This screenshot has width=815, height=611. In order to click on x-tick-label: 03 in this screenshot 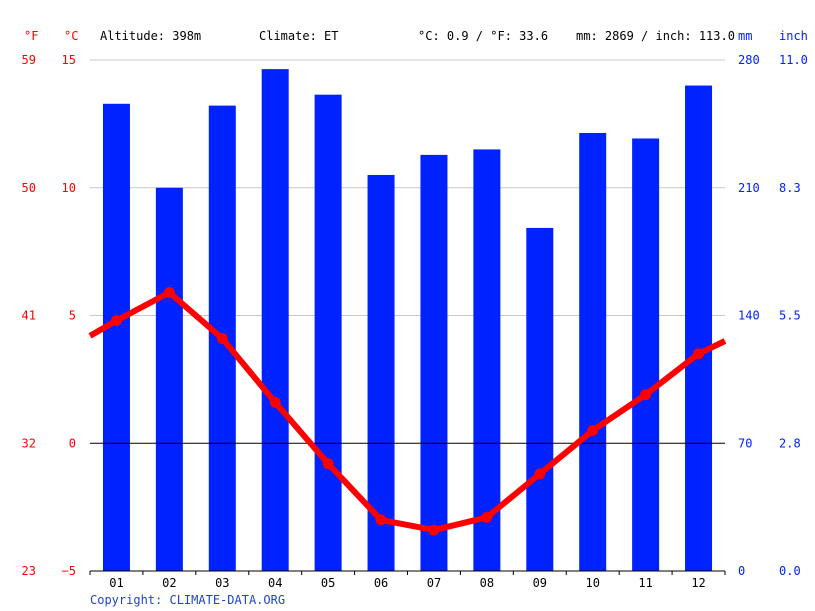, I will do `click(222, 583)`.